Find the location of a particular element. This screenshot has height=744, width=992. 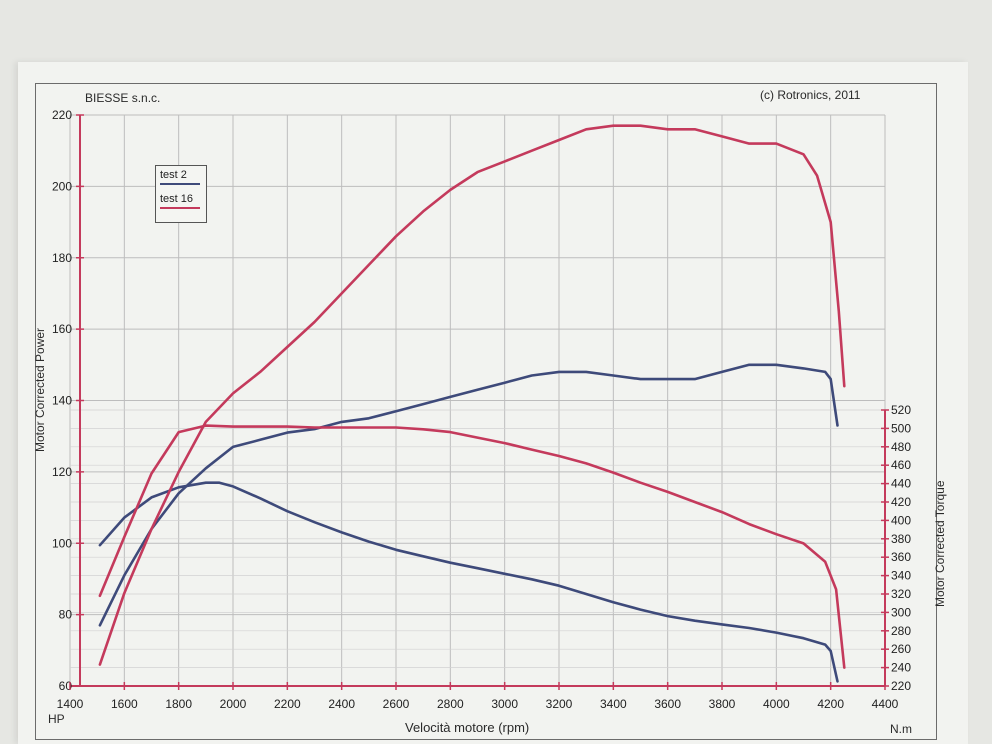

x-tick-label: 1800 is located at coordinates (178, 704).